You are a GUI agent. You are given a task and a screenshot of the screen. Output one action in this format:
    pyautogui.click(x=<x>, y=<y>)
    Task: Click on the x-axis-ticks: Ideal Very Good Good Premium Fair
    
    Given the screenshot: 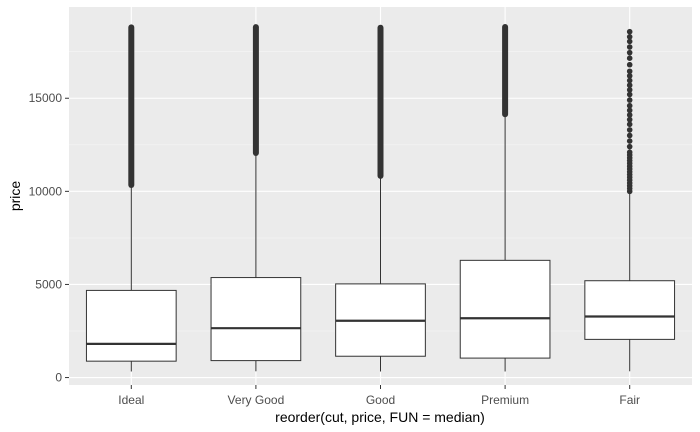 What is the action you would take?
    pyautogui.click(x=379, y=396)
    